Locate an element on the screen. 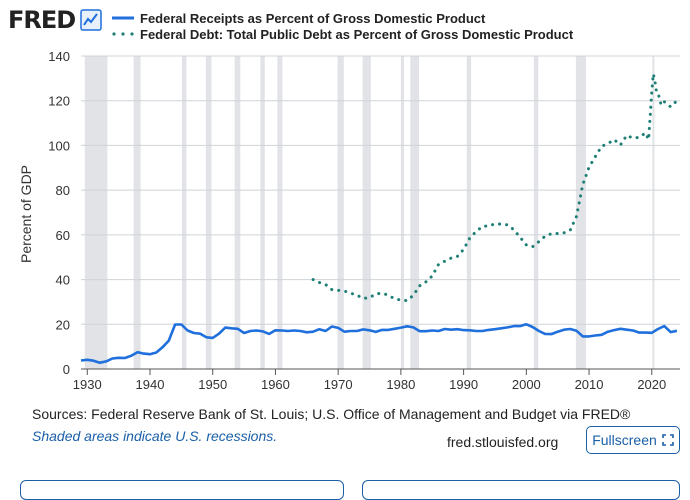  fullscreen-button: Fullscreen is located at coordinates (633, 440).